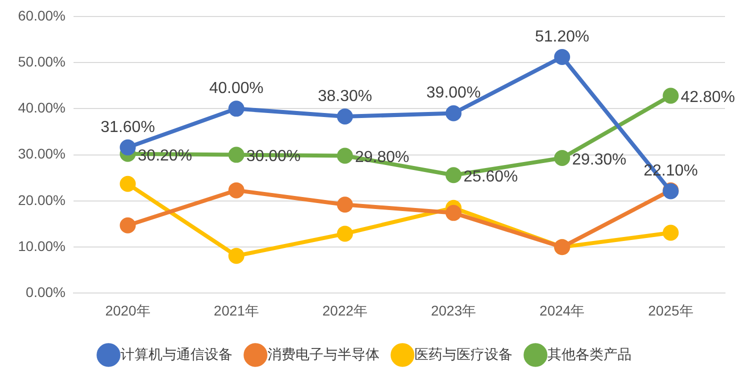 The width and height of the screenshot is (750, 377). I want to click on legend-label: 计算机与通信设备, so click(176, 354).